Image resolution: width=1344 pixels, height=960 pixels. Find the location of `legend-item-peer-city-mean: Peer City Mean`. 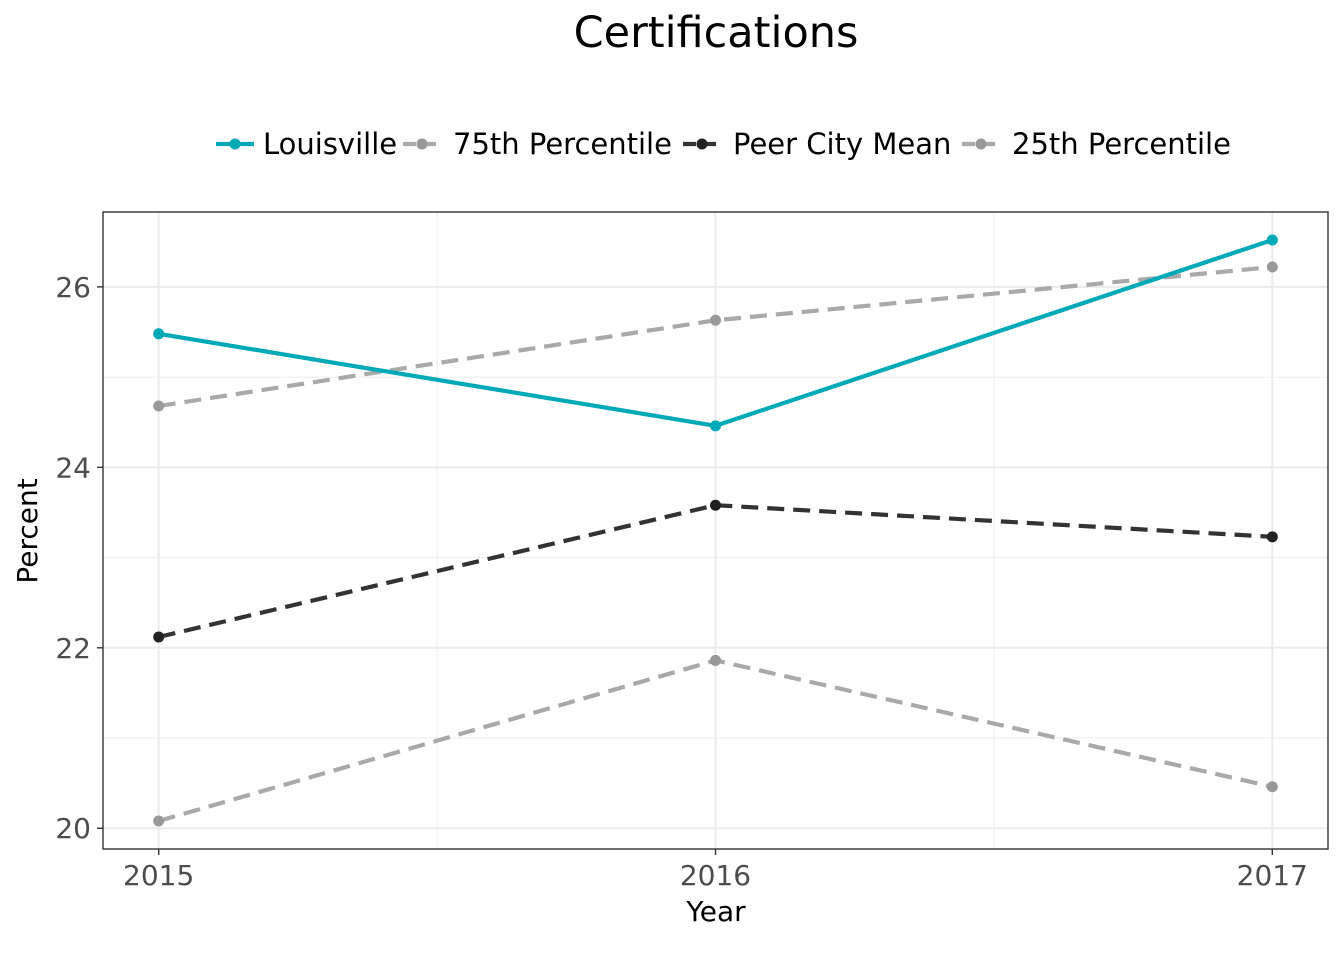

legend-item-peer-city-mean: Peer City Mean is located at coordinates (817, 144).